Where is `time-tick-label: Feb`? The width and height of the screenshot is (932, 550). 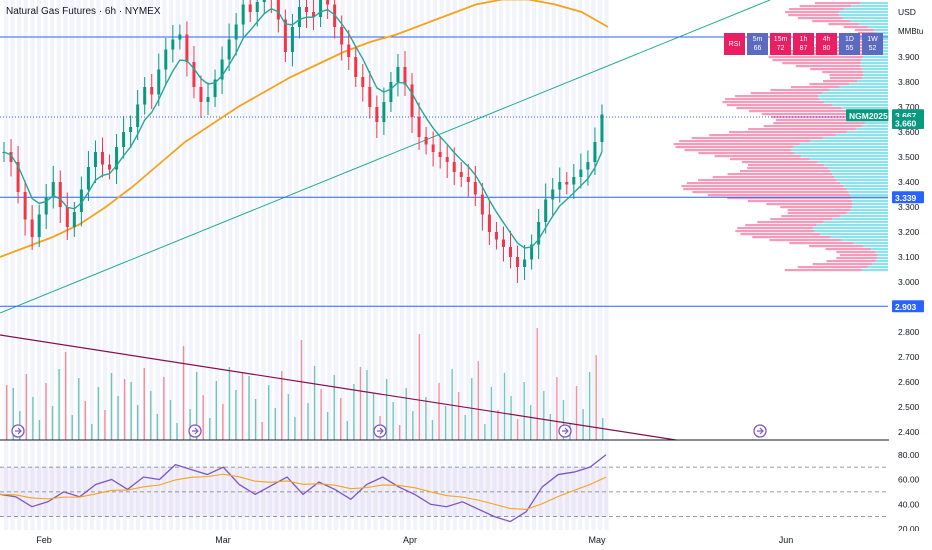
time-tick-label: Feb is located at coordinates (44, 540).